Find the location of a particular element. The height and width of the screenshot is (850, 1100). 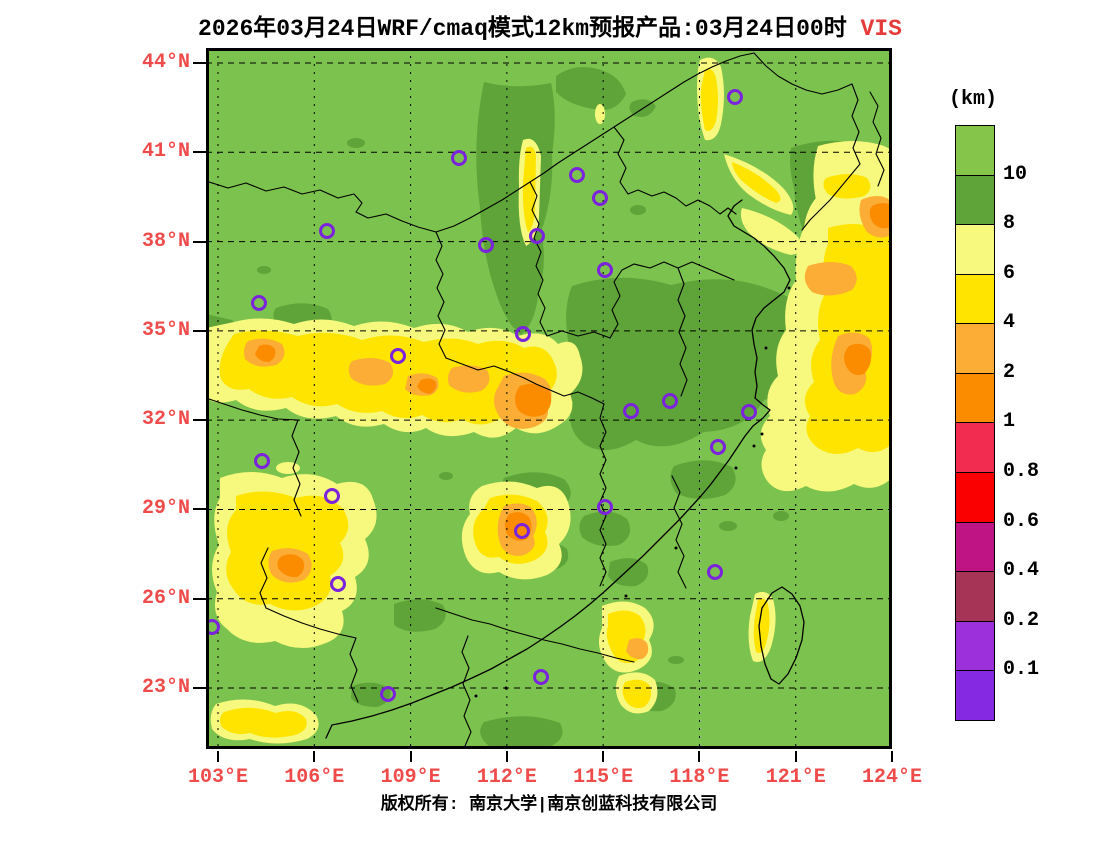

colorbar-tick-label: 2 is located at coordinates (1009, 372).